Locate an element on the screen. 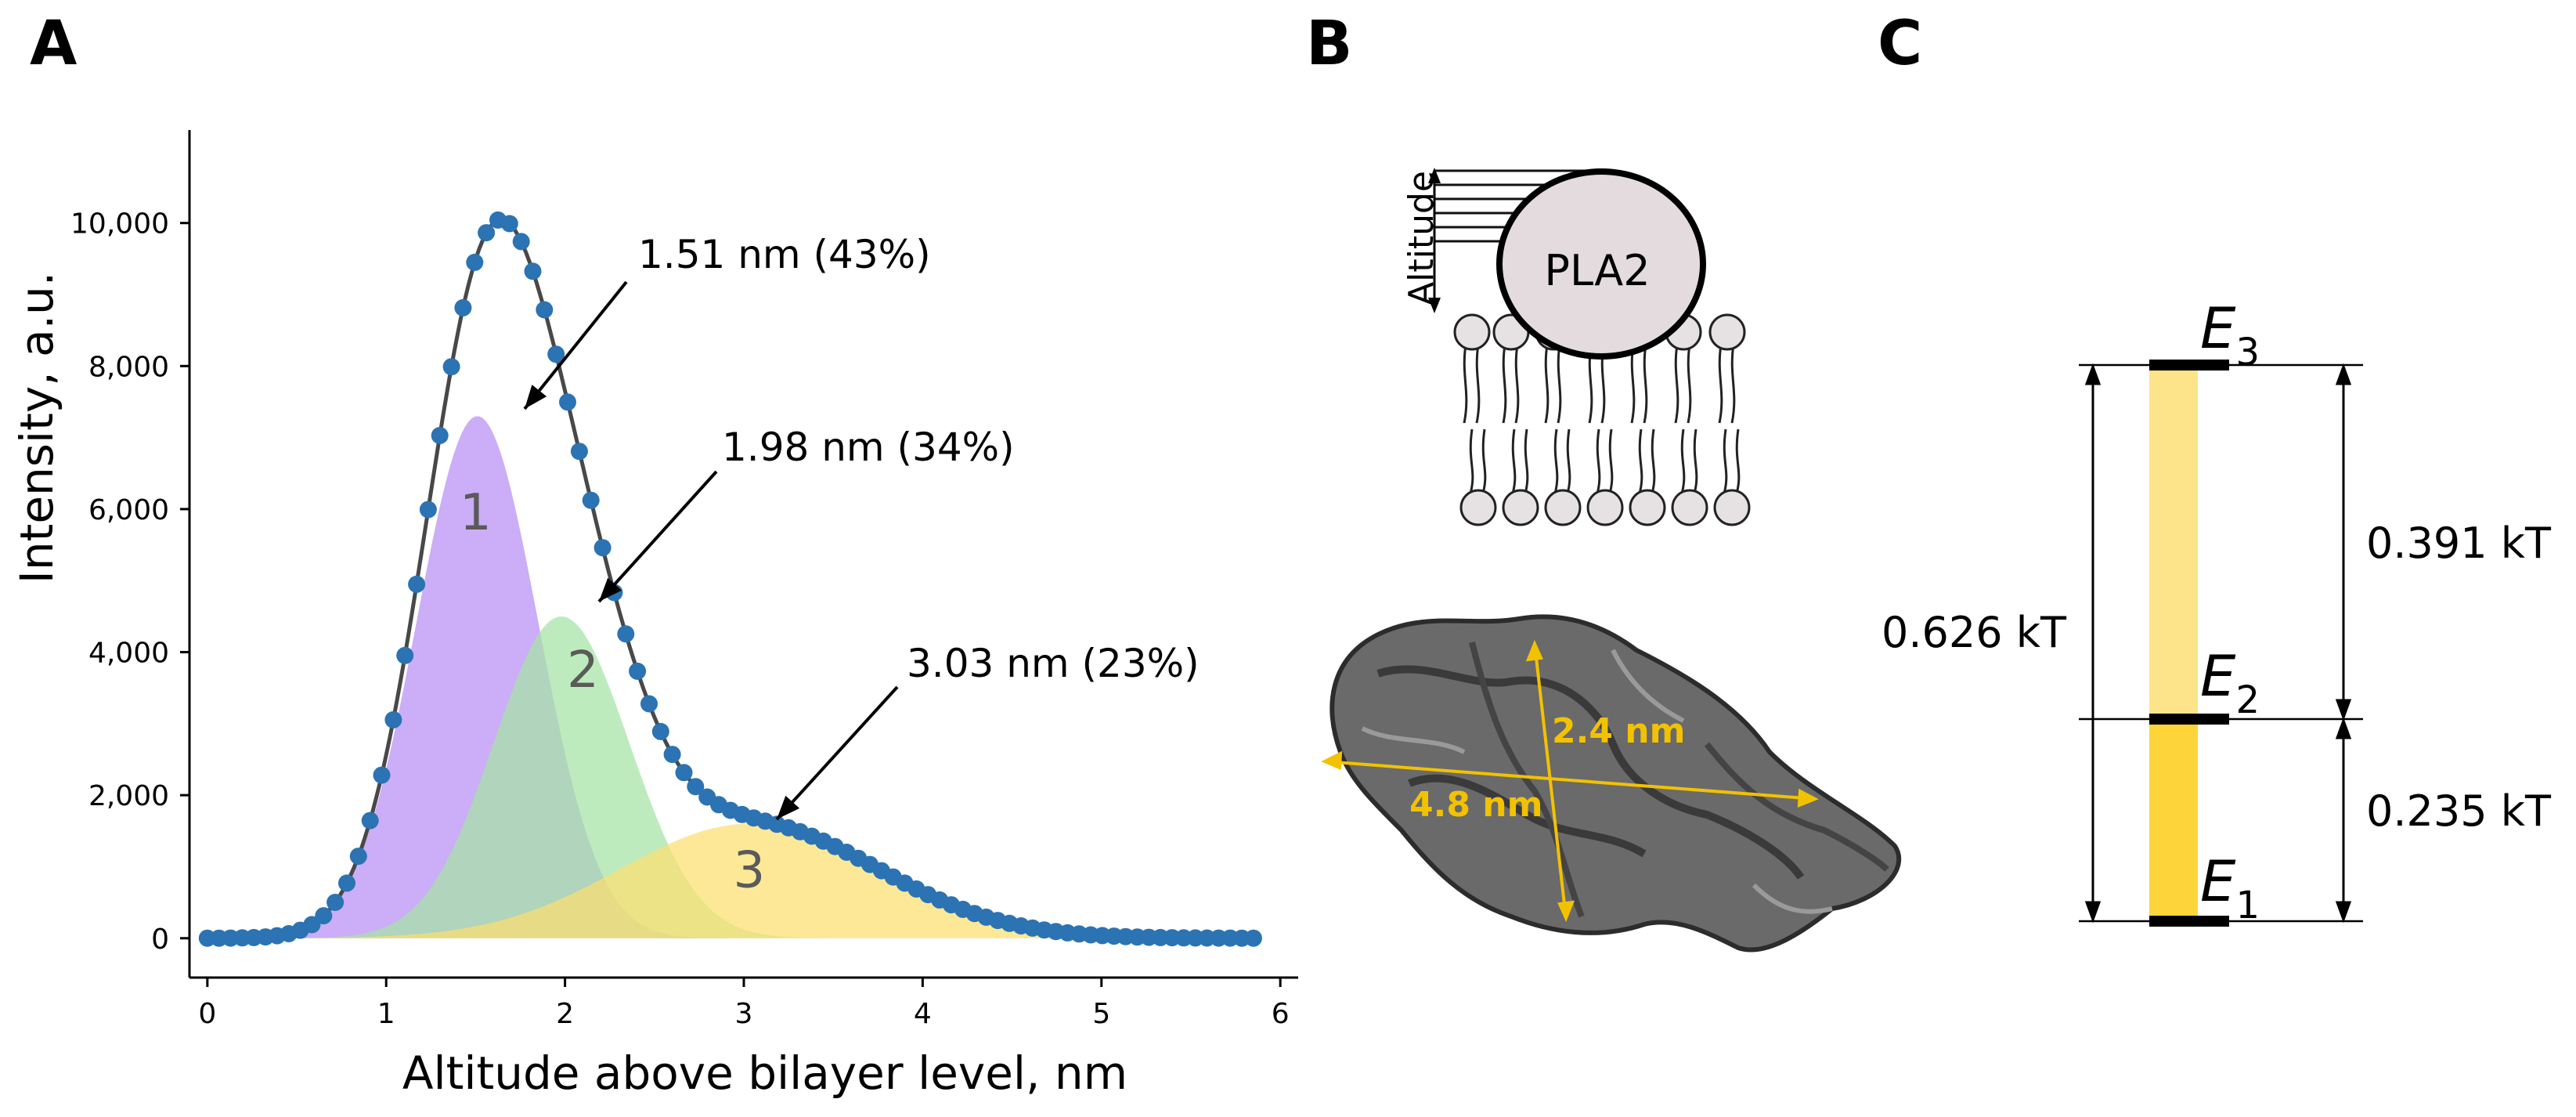 The width and height of the screenshot is (2576, 1117). y-tick-label: 6,000 is located at coordinates (128, 510).